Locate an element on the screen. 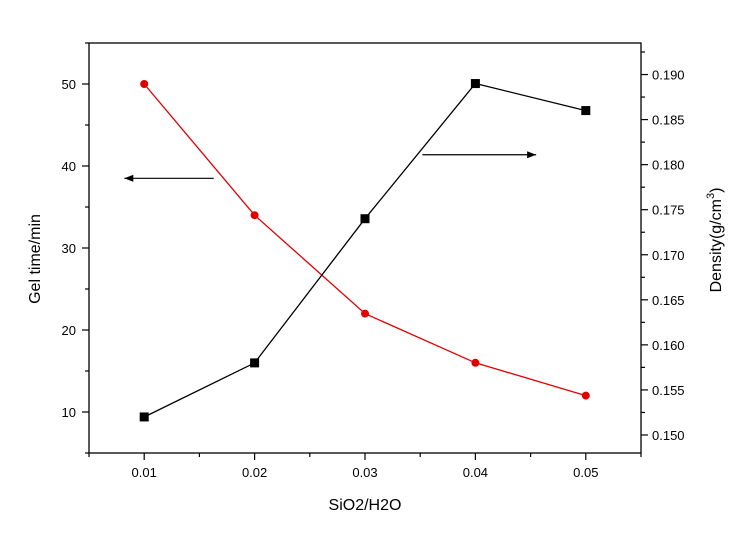 Image resolution: width=740 pixels, height=534 pixels. y-right-tick-label: 0.165 is located at coordinates (668, 300).